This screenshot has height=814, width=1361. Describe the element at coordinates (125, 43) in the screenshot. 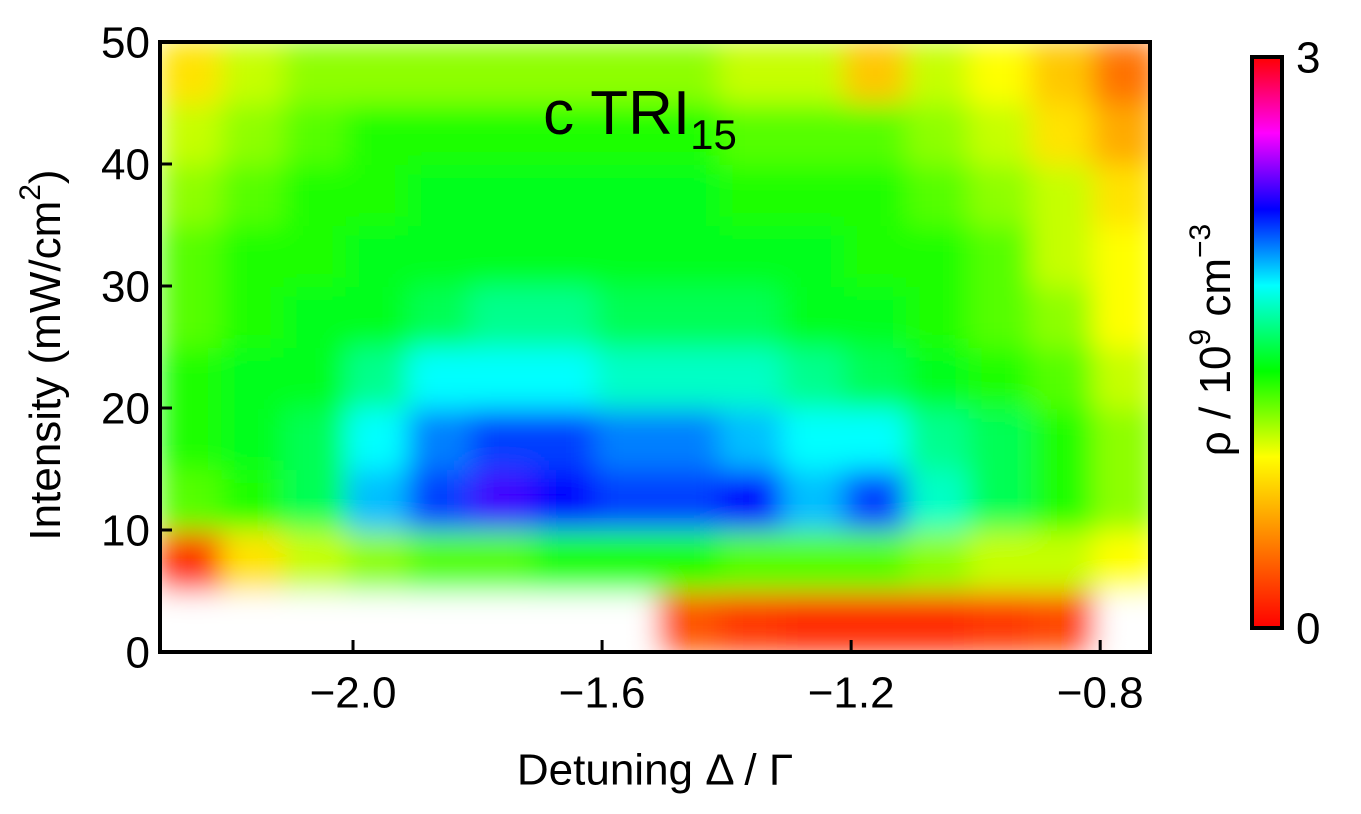

I see `y-tick-label: 50` at that location.